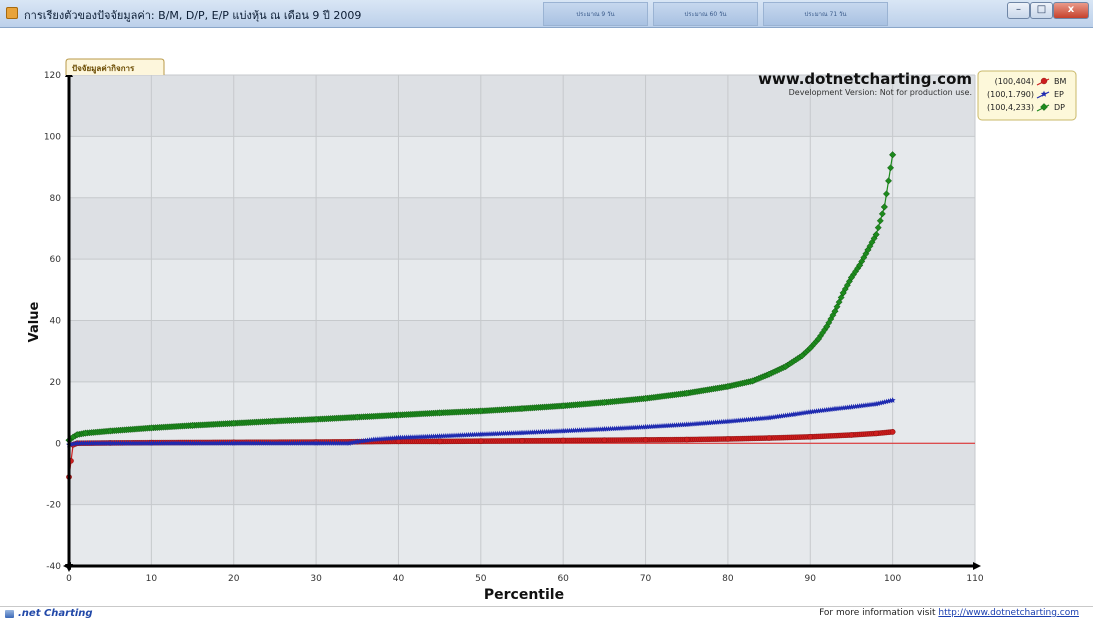  I want to click on footer-logo-text: .net Charting, so click(55, 613).